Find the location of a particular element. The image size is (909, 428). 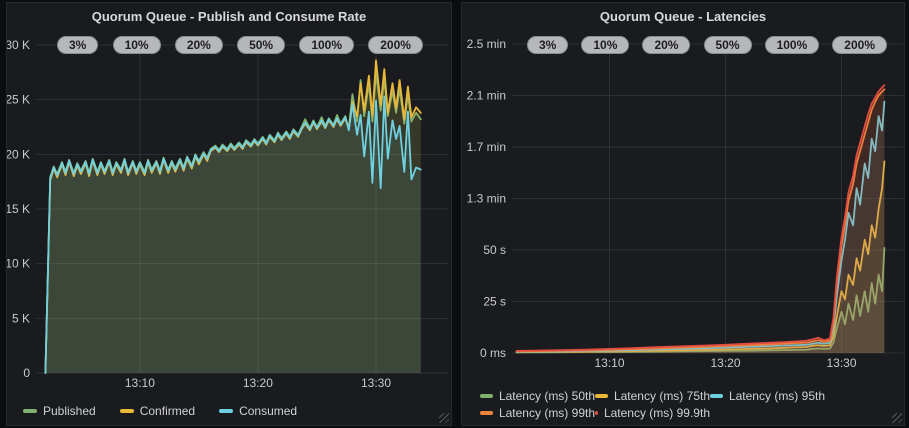

legend-item: Confirmed is located at coordinates (157, 411).